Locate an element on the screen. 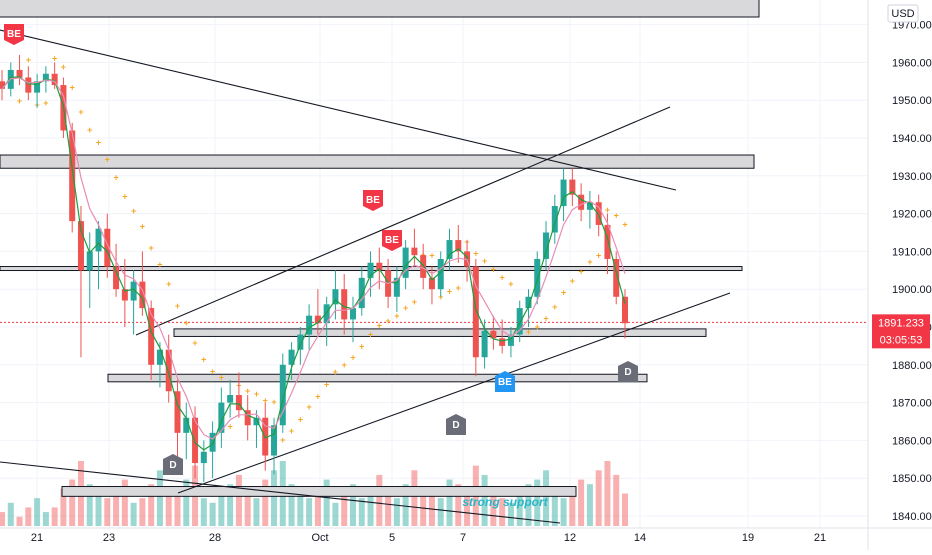 This screenshot has height=555, width=932. trendline is located at coordinates (280, 492).